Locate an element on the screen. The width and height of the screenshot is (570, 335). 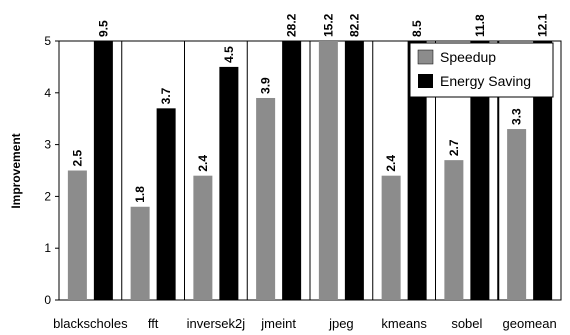
legend-label-speedup: Speedup is located at coordinates (468, 57).